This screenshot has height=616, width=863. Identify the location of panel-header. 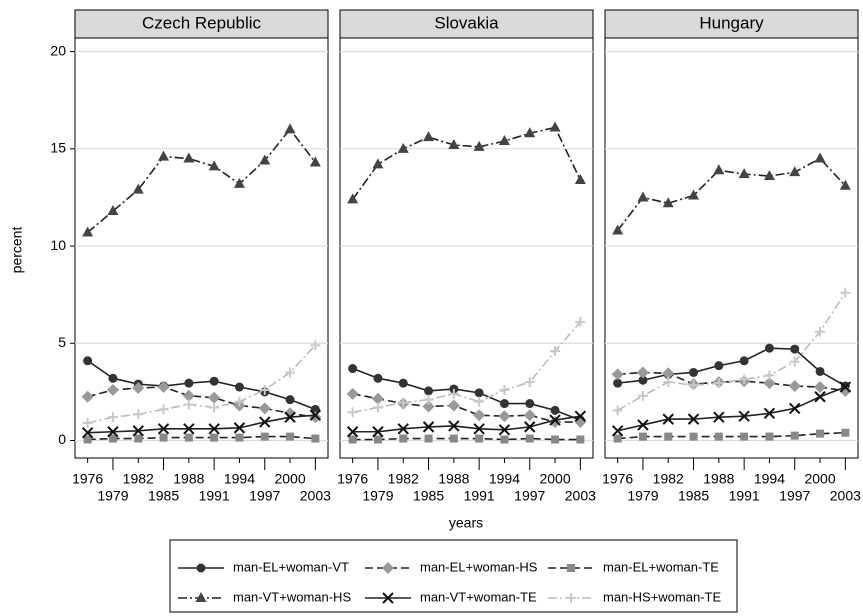
(466, 24).